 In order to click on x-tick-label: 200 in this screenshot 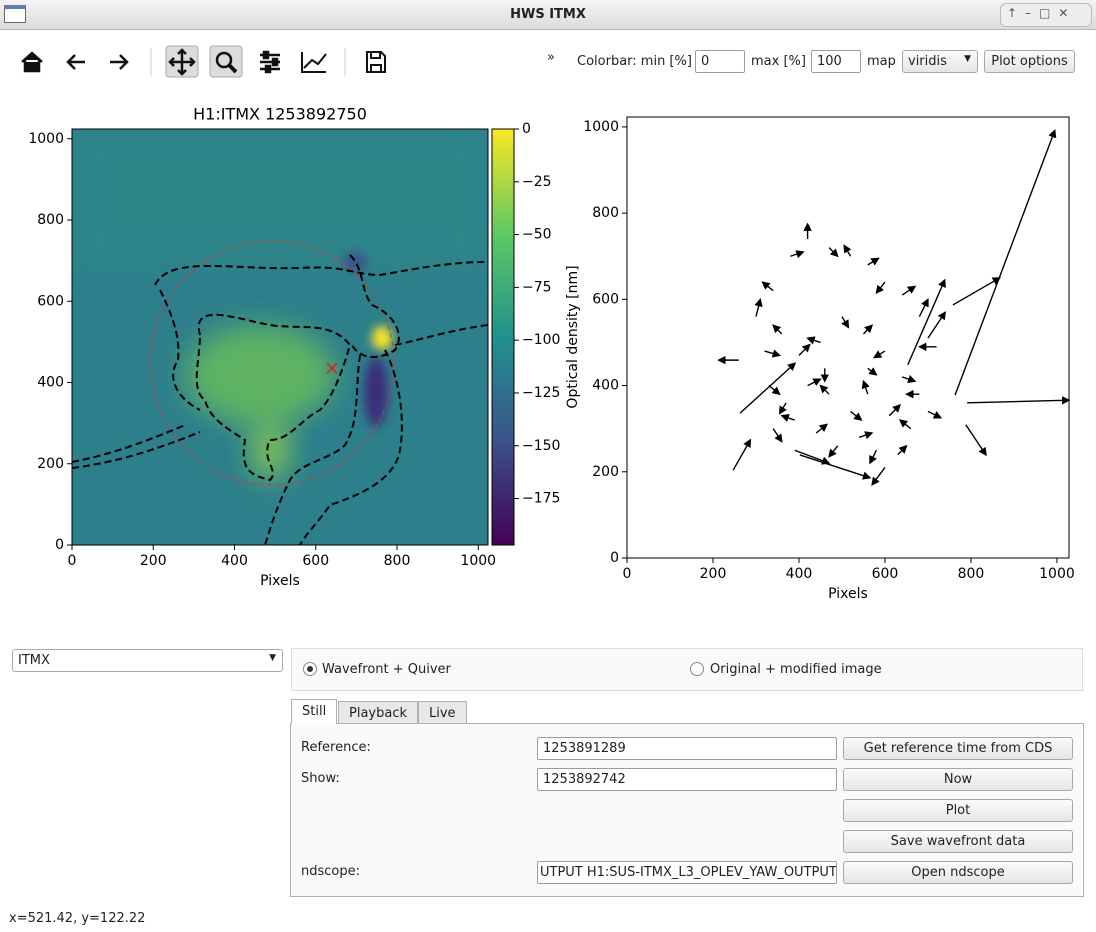, I will do `click(153, 561)`.